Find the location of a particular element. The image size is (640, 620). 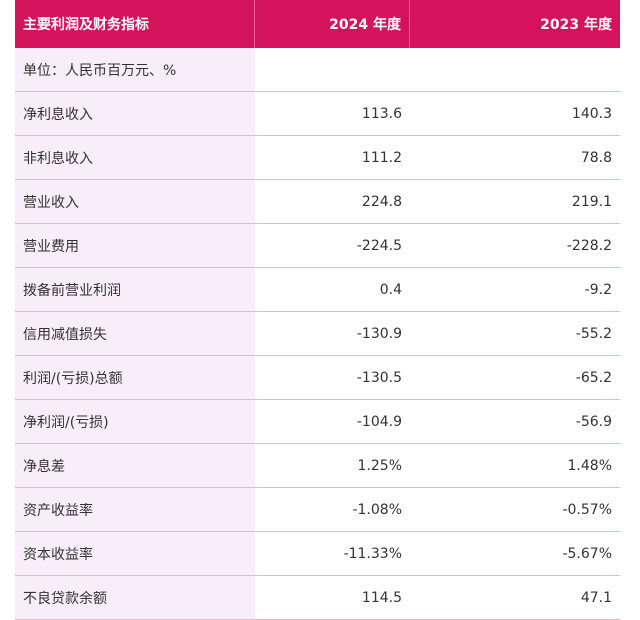

table-row: 信用减值损失 -130.9 -55.2 is located at coordinates (317, 334).